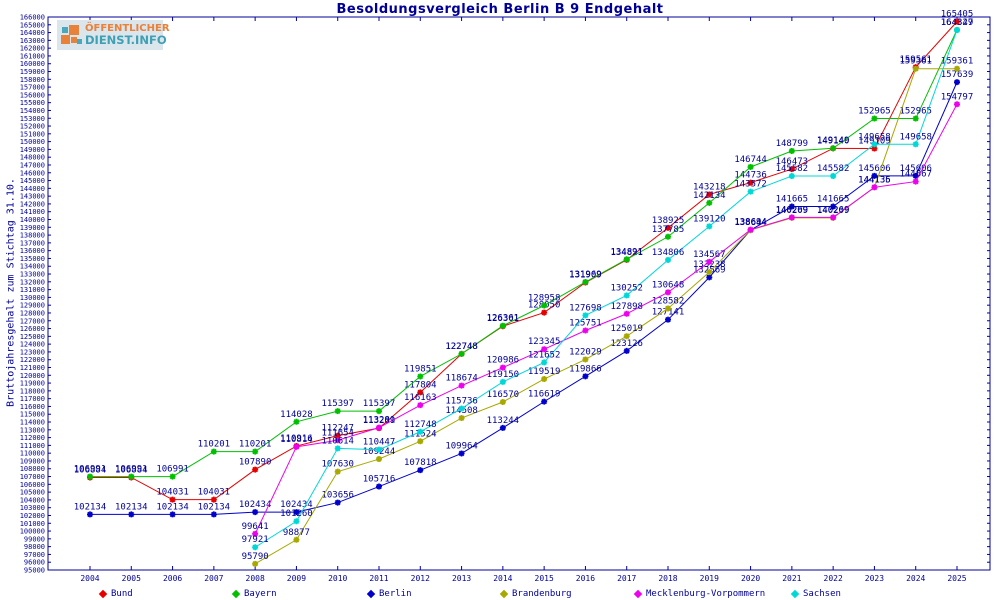 Image resolution: width=1000 pixels, height=600 pixels. What do you see at coordinates (32, 275) in the screenshot?
I see `y-tick-label: 133000` at bounding box center [32, 275].